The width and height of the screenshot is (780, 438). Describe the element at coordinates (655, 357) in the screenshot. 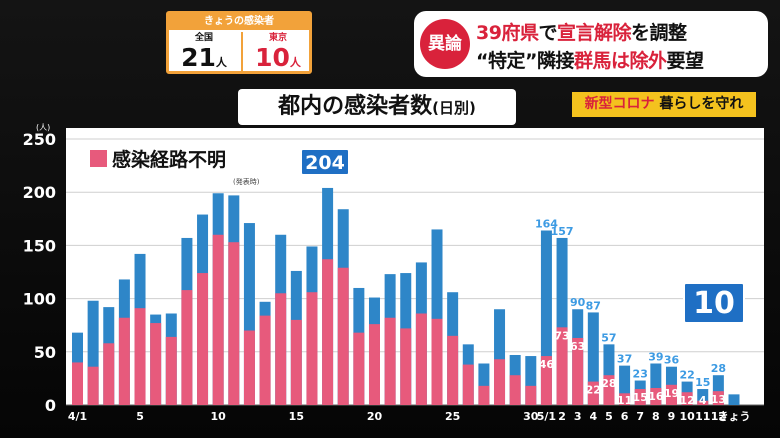

I see `data-label-total: 39` at that location.